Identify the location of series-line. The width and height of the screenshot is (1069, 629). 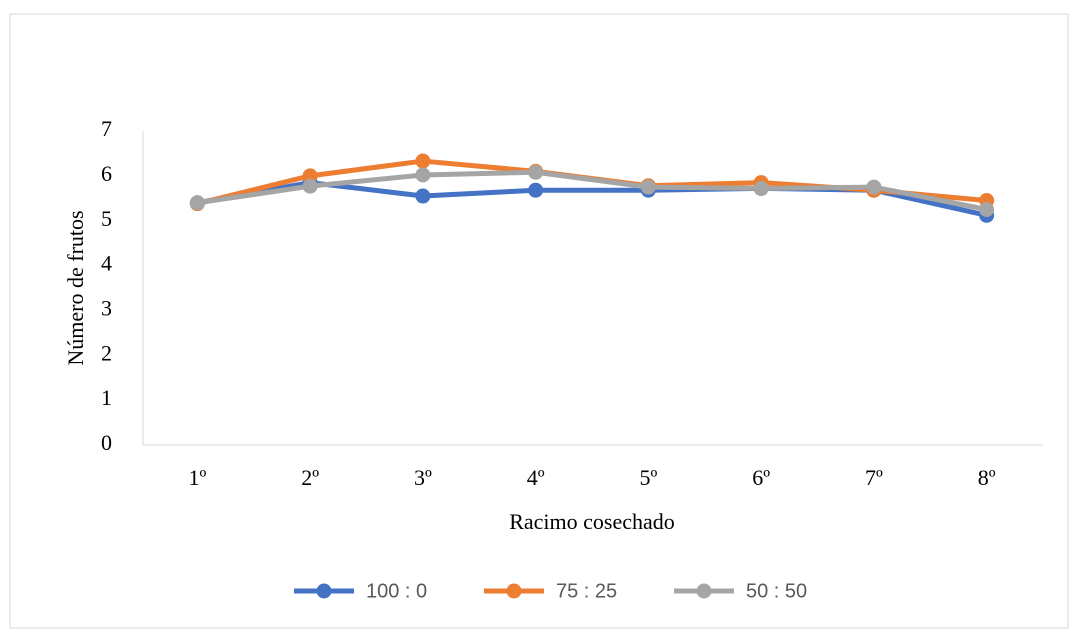
(592, 190).